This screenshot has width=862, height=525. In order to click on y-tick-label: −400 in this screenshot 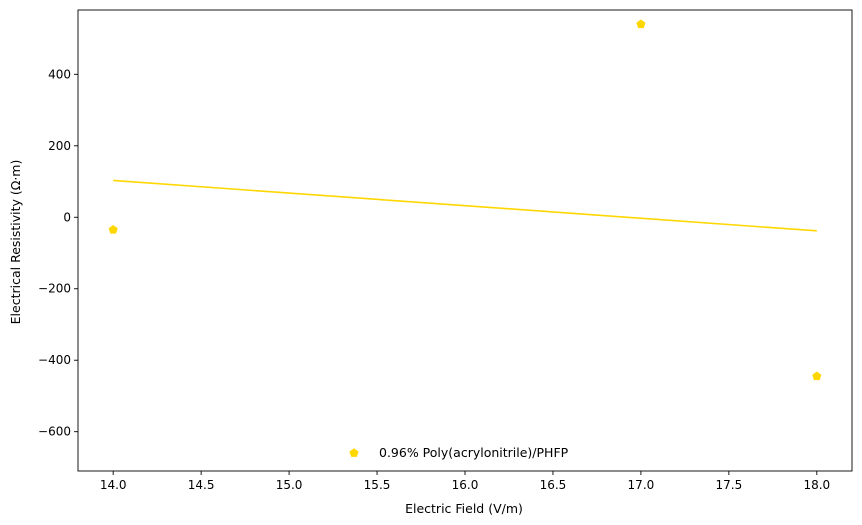, I will do `click(54, 360)`.